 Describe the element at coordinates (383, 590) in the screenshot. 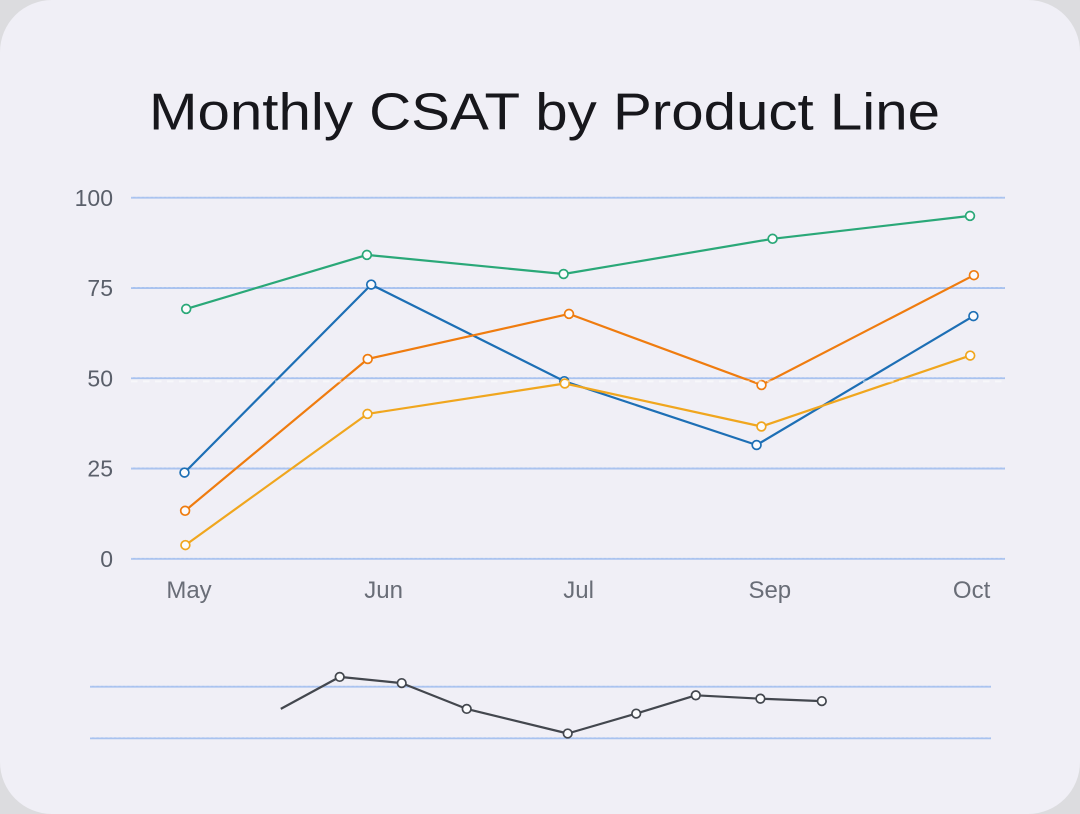

I see `svg-text: Jun` at that location.